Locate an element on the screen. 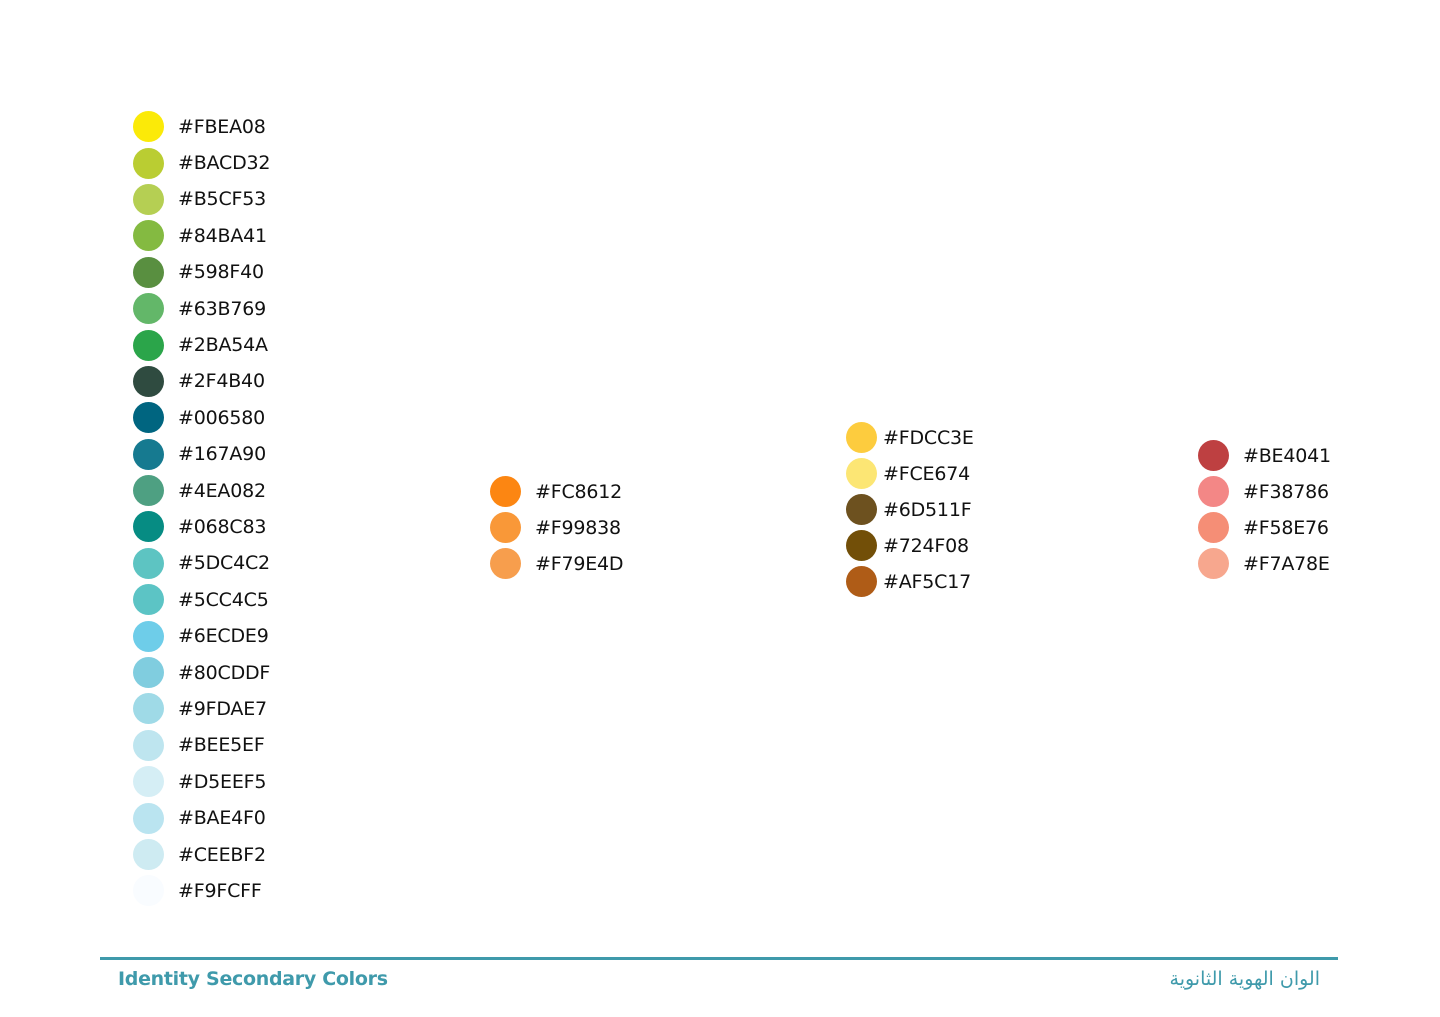  color-swatch: #2F4B40 is located at coordinates (201, 381).